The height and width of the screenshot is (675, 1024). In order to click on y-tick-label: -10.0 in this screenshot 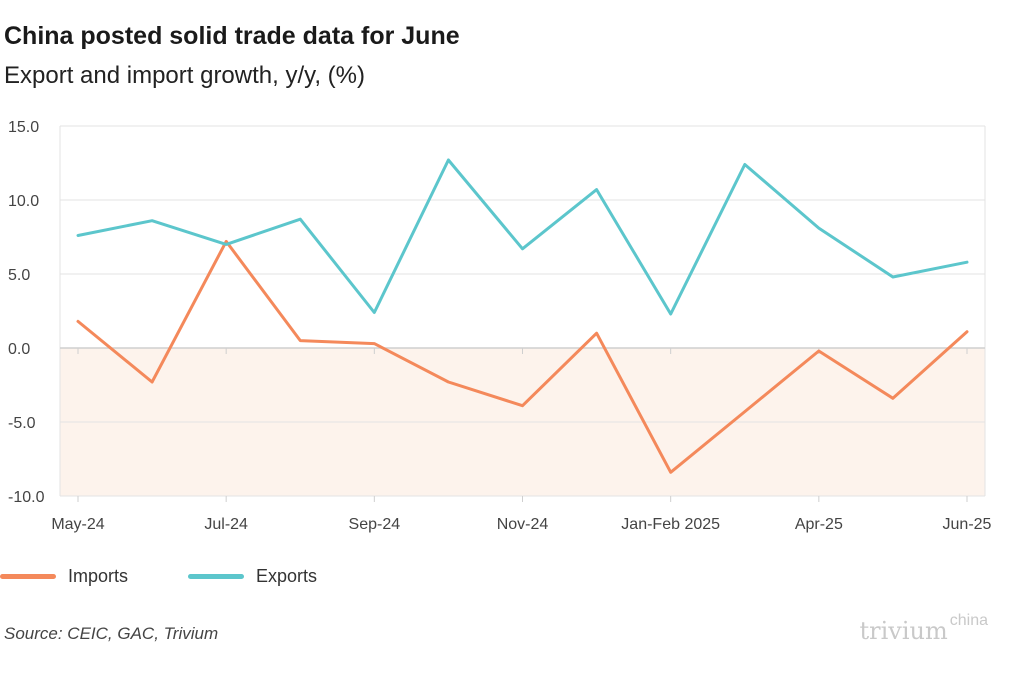, I will do `click(26, 497)`.